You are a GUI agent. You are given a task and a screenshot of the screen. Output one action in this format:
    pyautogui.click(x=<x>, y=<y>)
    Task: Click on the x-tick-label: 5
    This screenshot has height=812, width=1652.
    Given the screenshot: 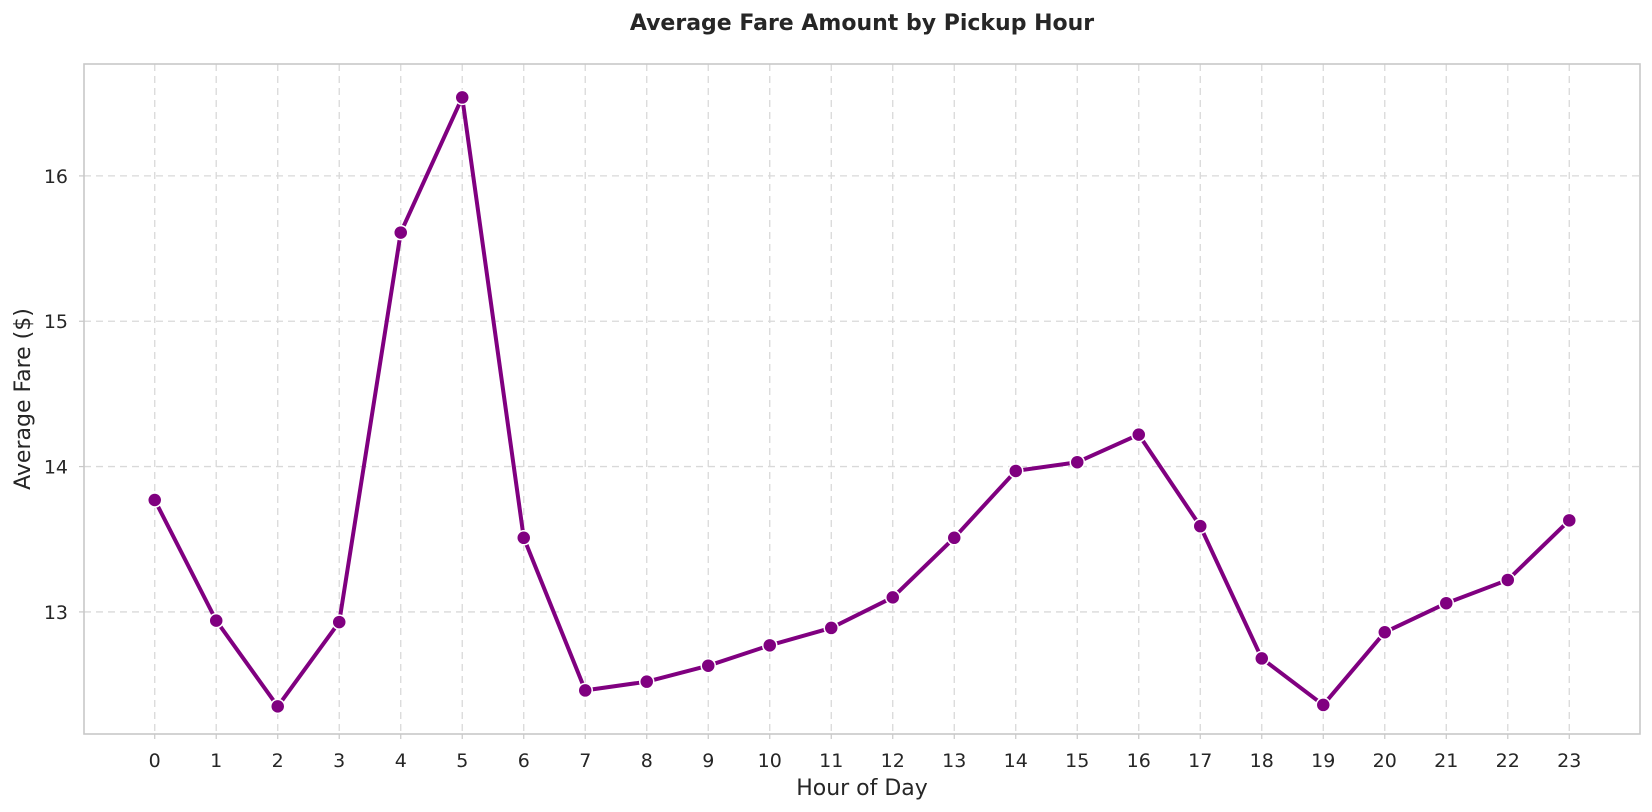 What is the action you would take?
    pyautogui.click(x=462, y=761)
    